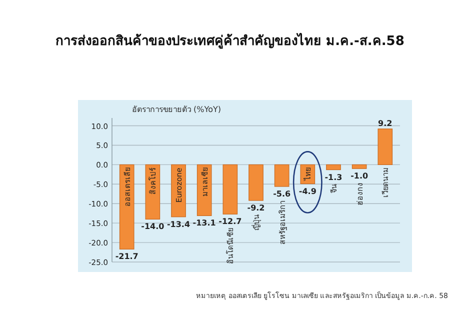  What do you see at coordinates (307, 191) in the screenshot?
I see `data-label: -4.9` at bounding box center [307, 191].